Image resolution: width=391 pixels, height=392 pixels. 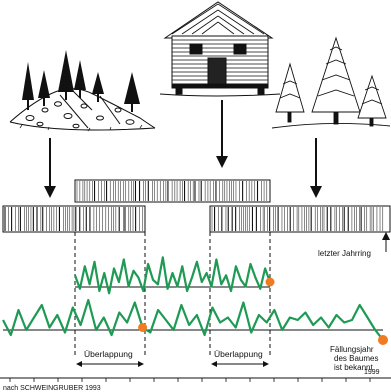 I want to click on ring-width-curve-top, so click(x=172, y=275).